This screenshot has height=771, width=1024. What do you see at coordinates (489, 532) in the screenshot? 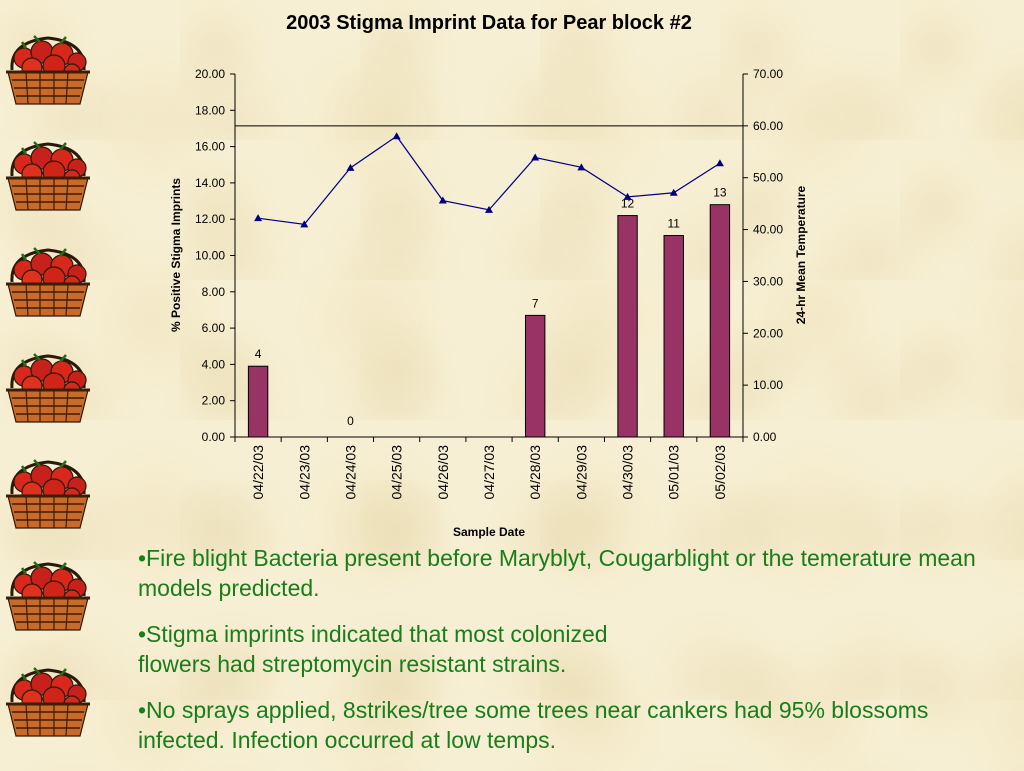
I see `x-axis-label: Sample Date` at bounding box center [489, 532].